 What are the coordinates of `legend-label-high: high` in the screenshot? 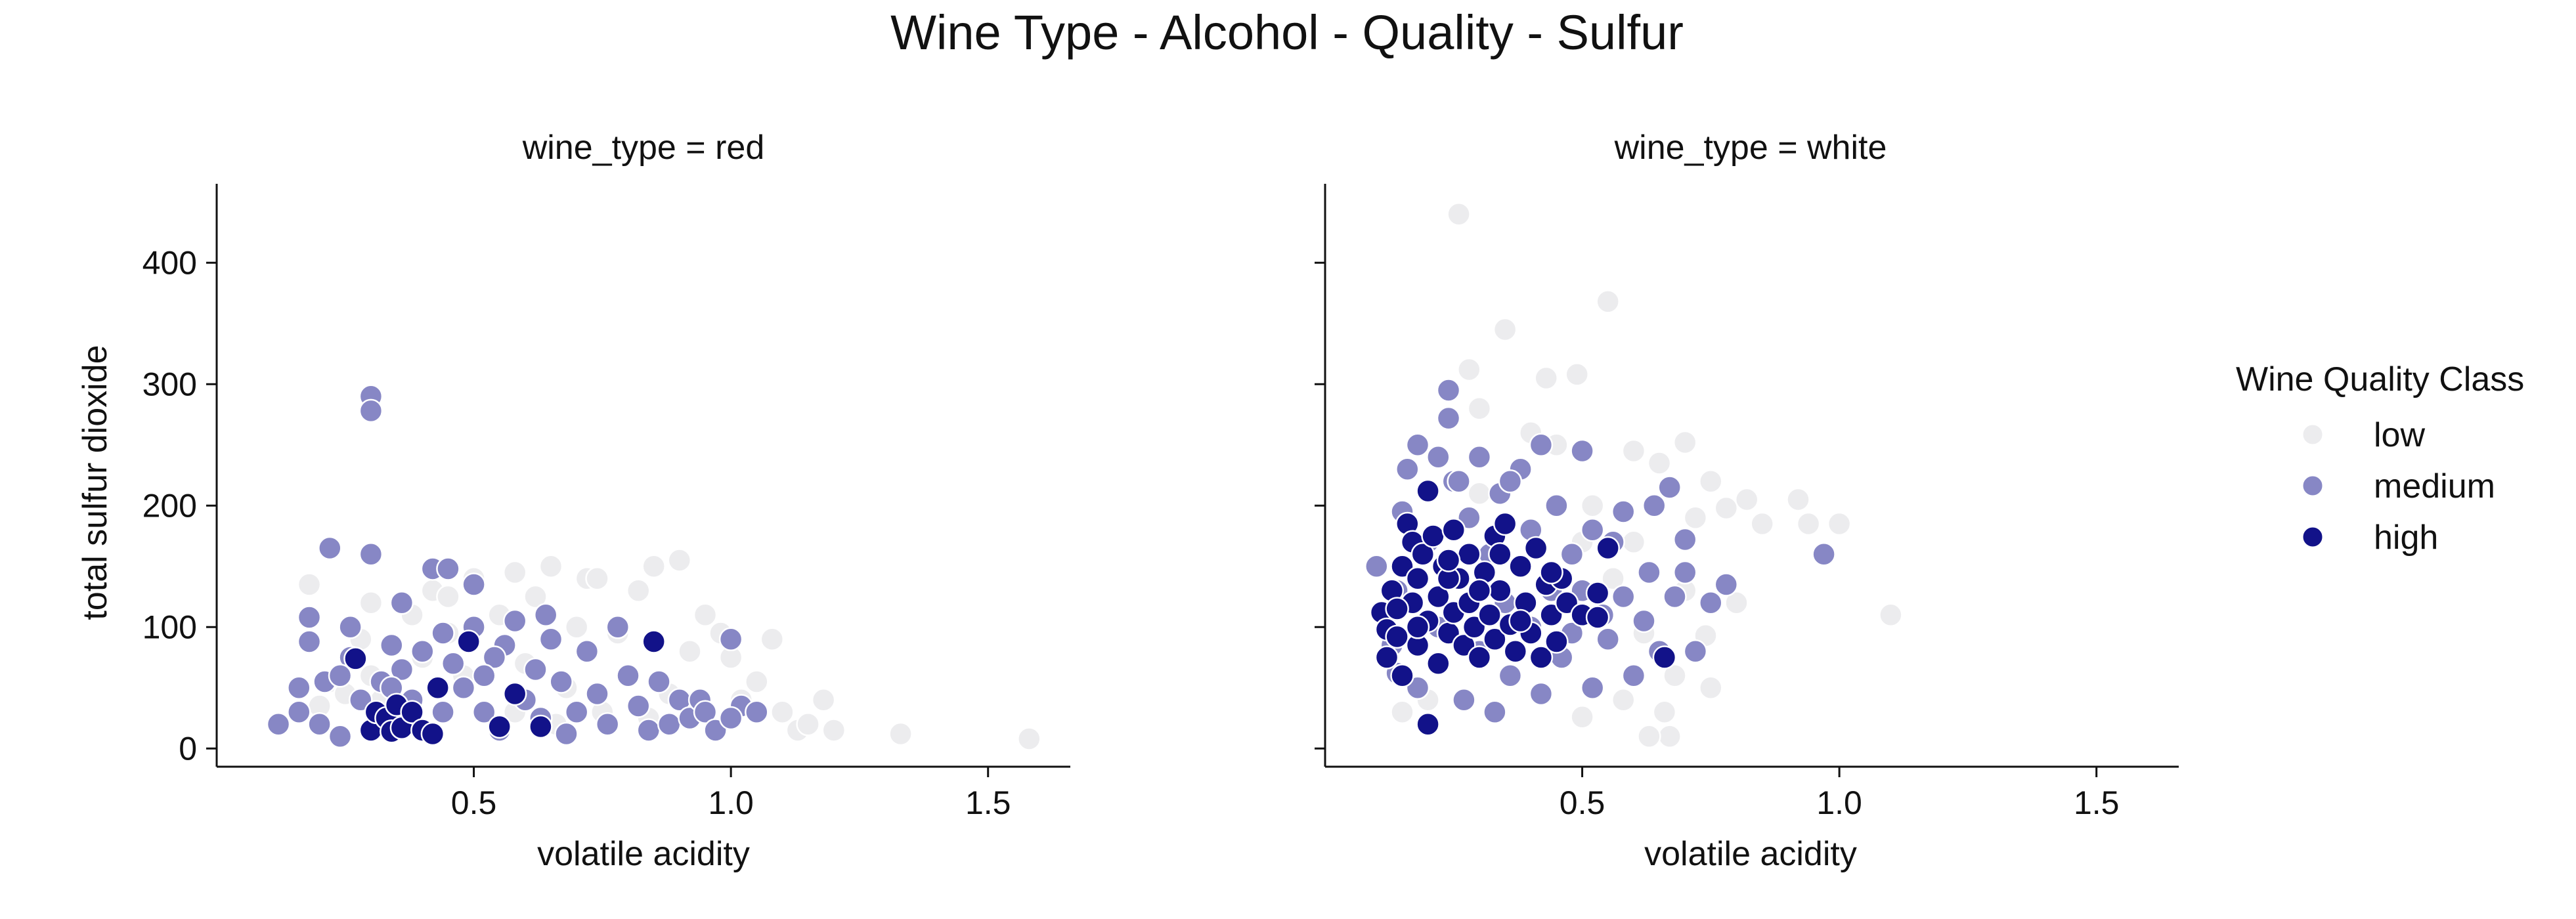 It's located at (2406, 538).